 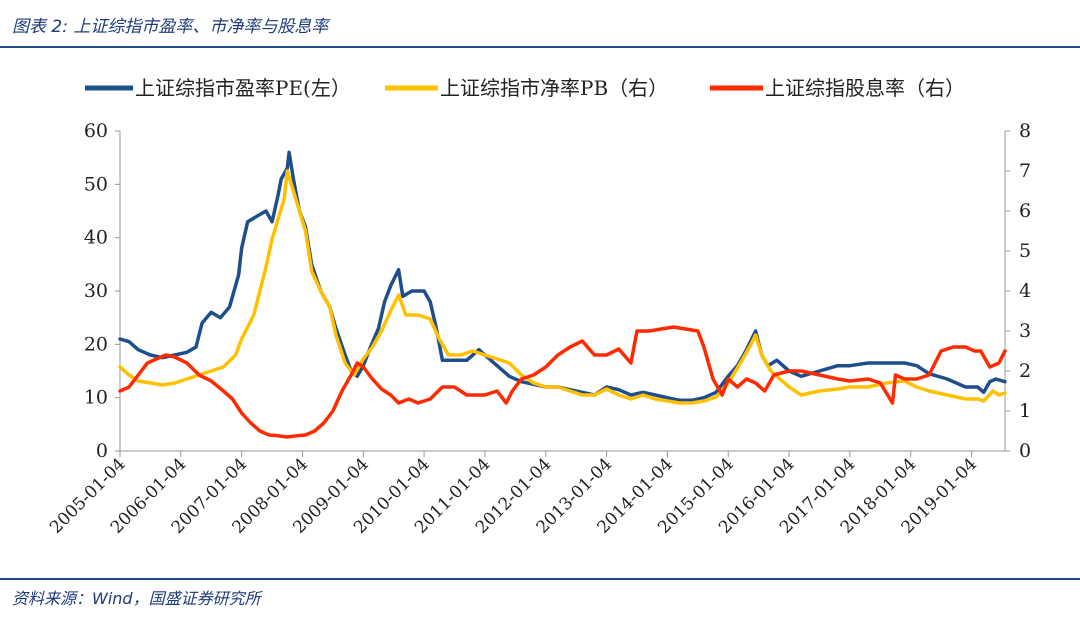 What do you see at coordinates (1025, 331) in the screenshot?
I see `right-tick-label: 3` at bounding box center [1025, 331].